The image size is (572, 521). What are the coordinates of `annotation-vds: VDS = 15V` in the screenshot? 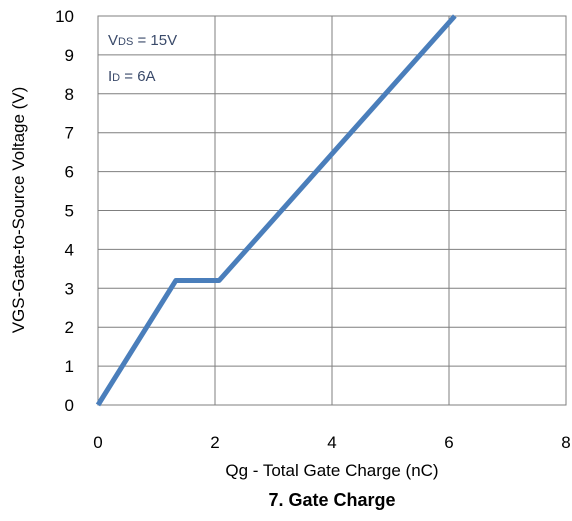 It's located at (142, 40).